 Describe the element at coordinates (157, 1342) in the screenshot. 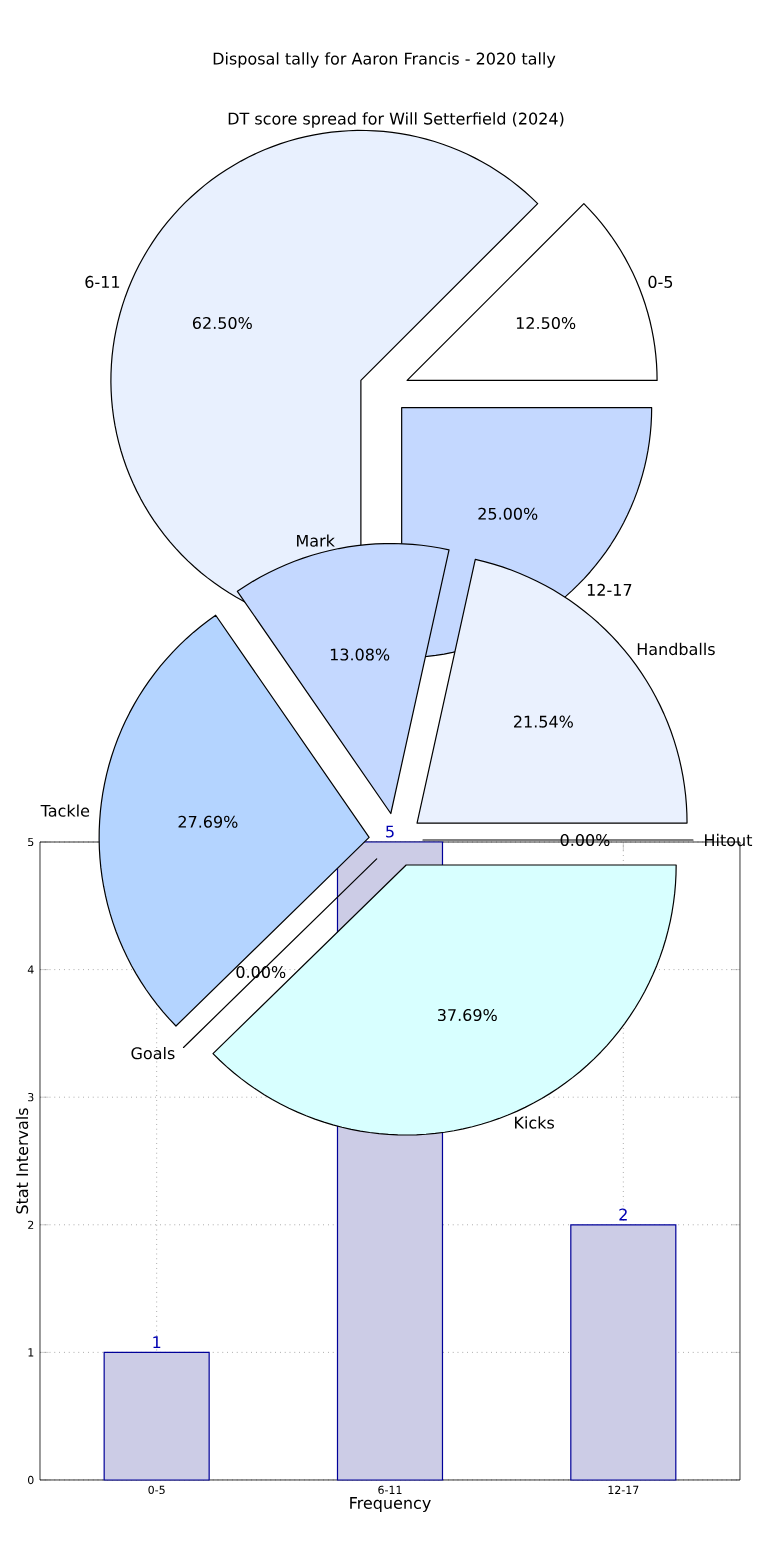

I see `data-label: 1` at that location.